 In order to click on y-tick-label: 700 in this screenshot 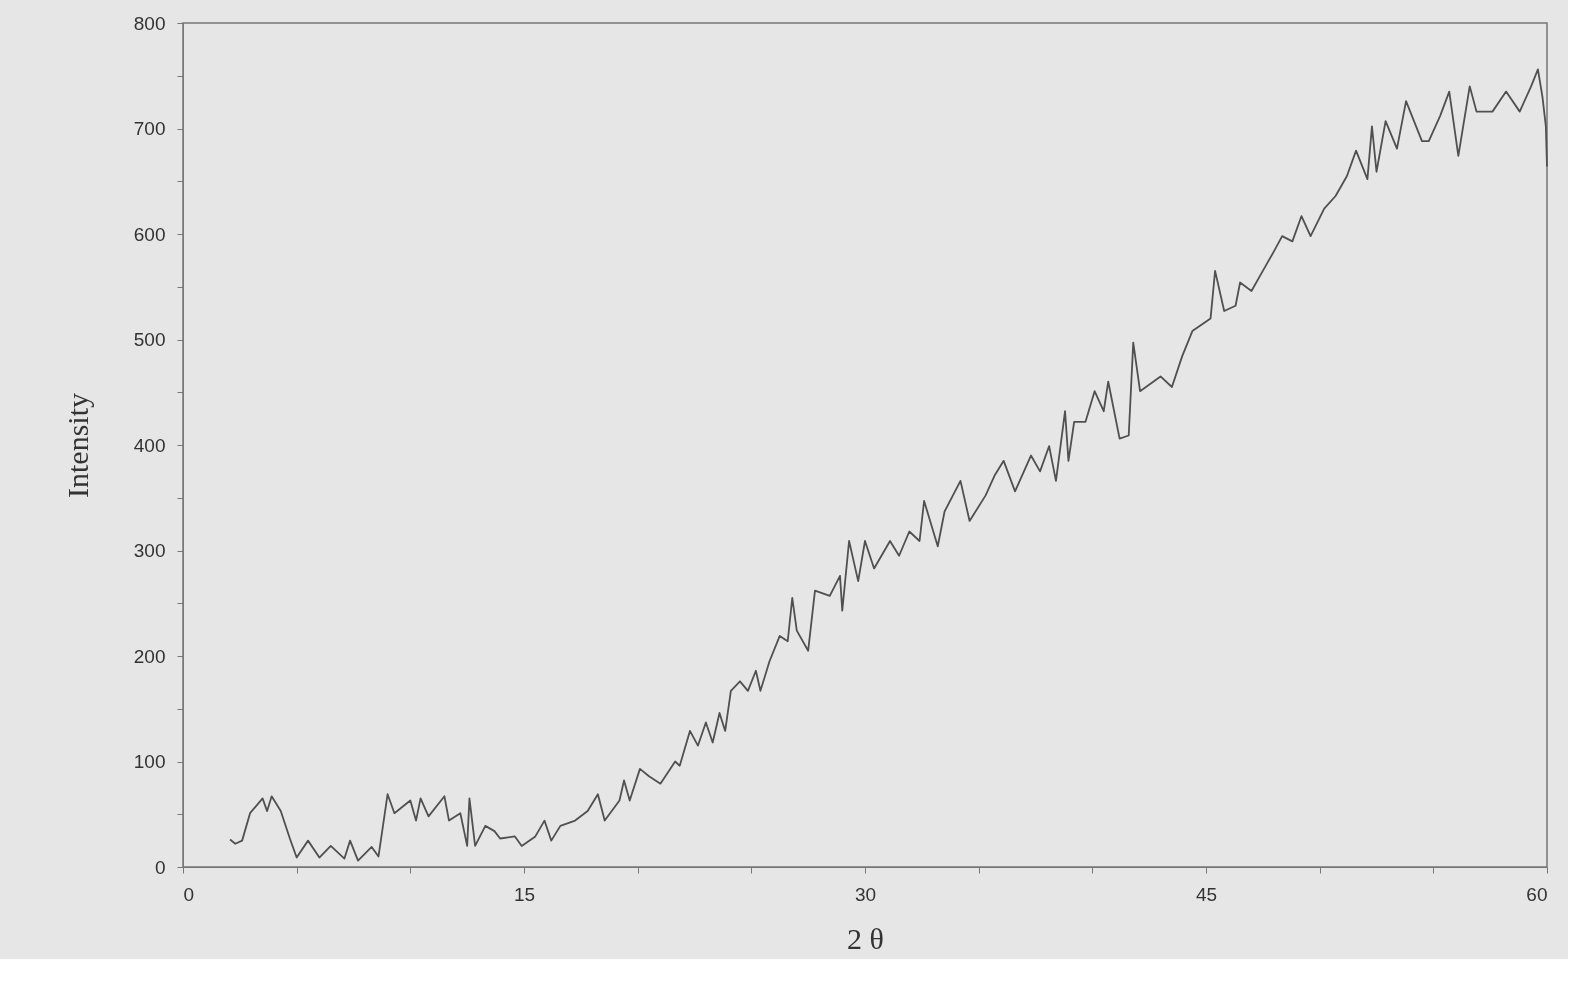, I will do `click(149, 128)`.